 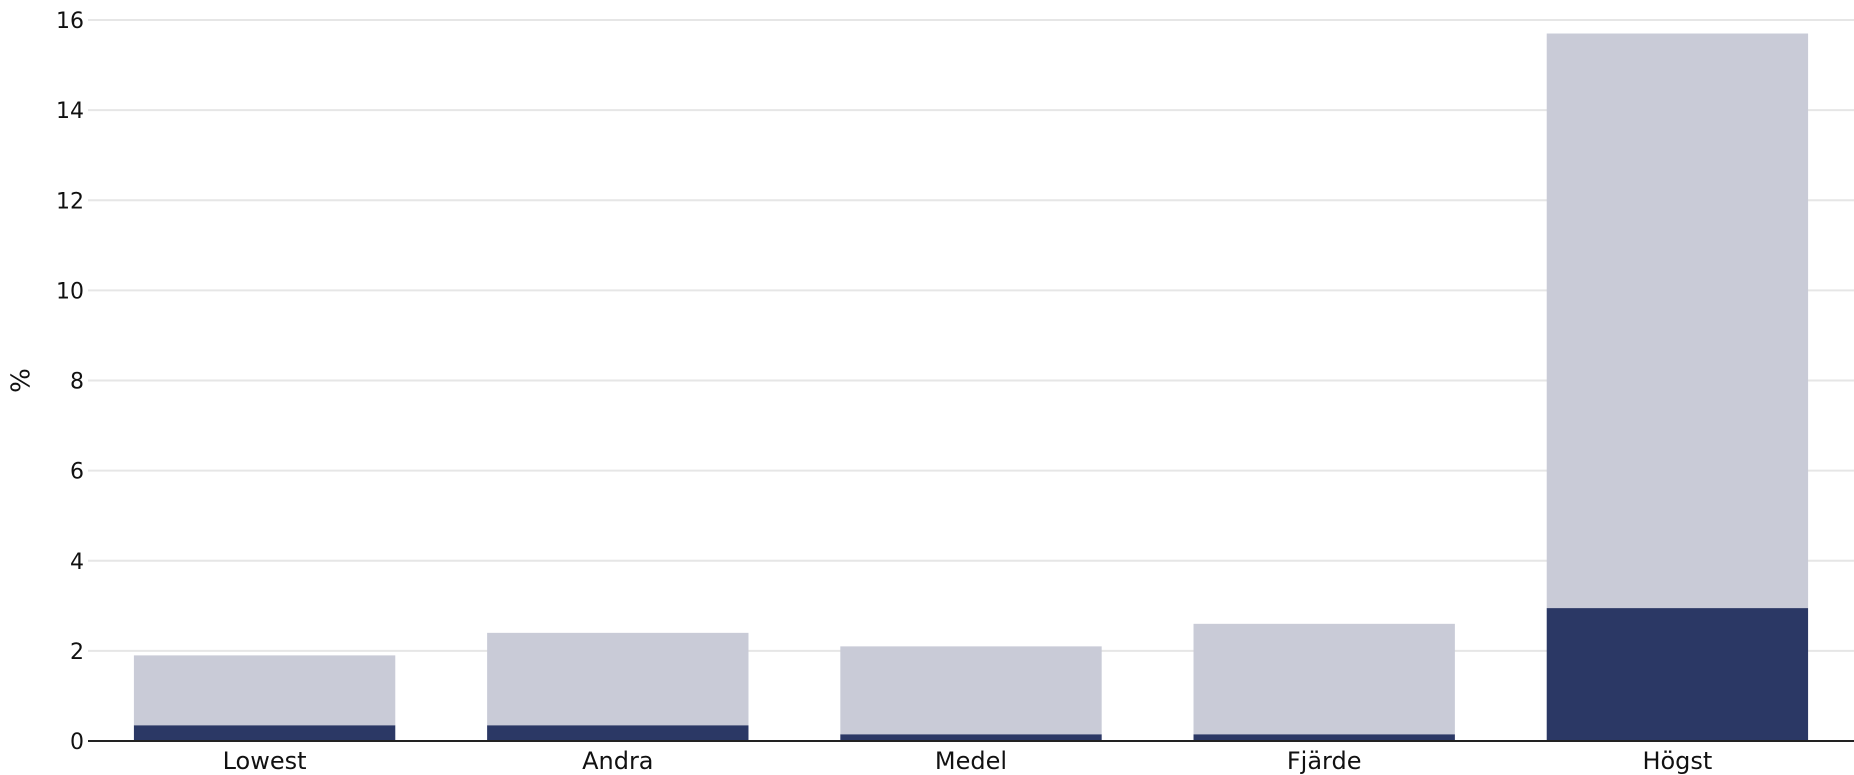 What do you see at coordinates (1677, 761) in the screenshot?
I see `x-tick-label: Högst` at bounding box center [1677, 761].